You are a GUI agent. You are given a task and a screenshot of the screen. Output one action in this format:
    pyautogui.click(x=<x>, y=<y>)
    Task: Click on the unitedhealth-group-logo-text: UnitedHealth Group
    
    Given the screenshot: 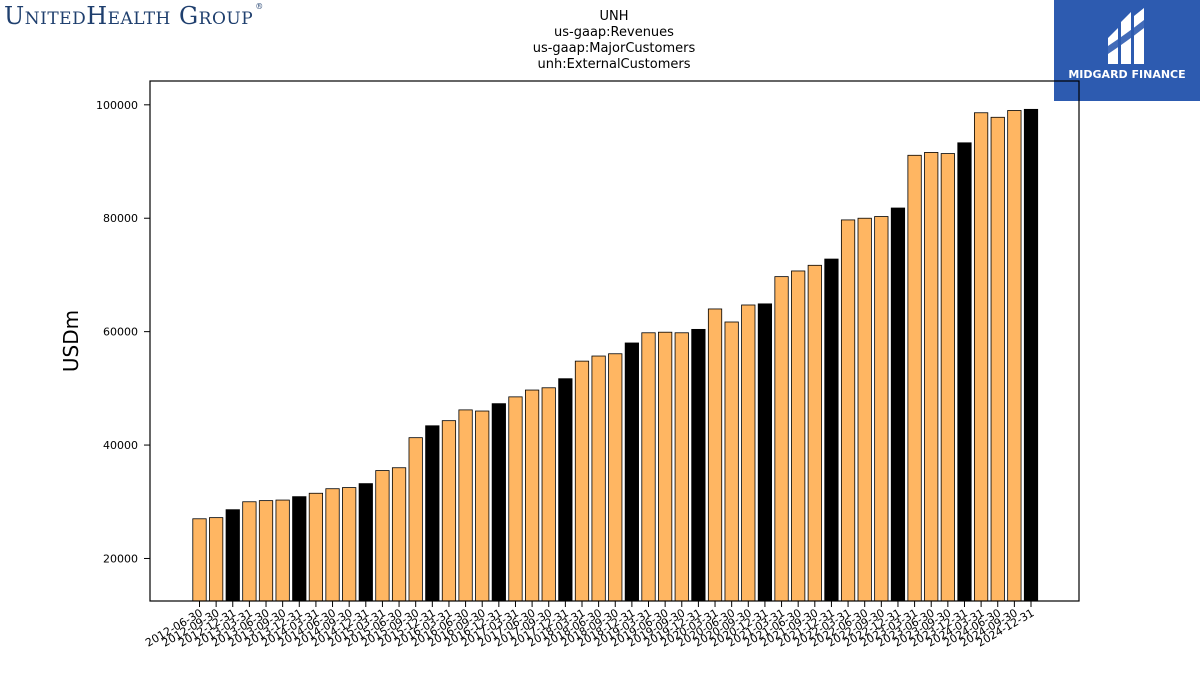 What is the action you would take?
    pyautogui.click(x=129, y=16)
    